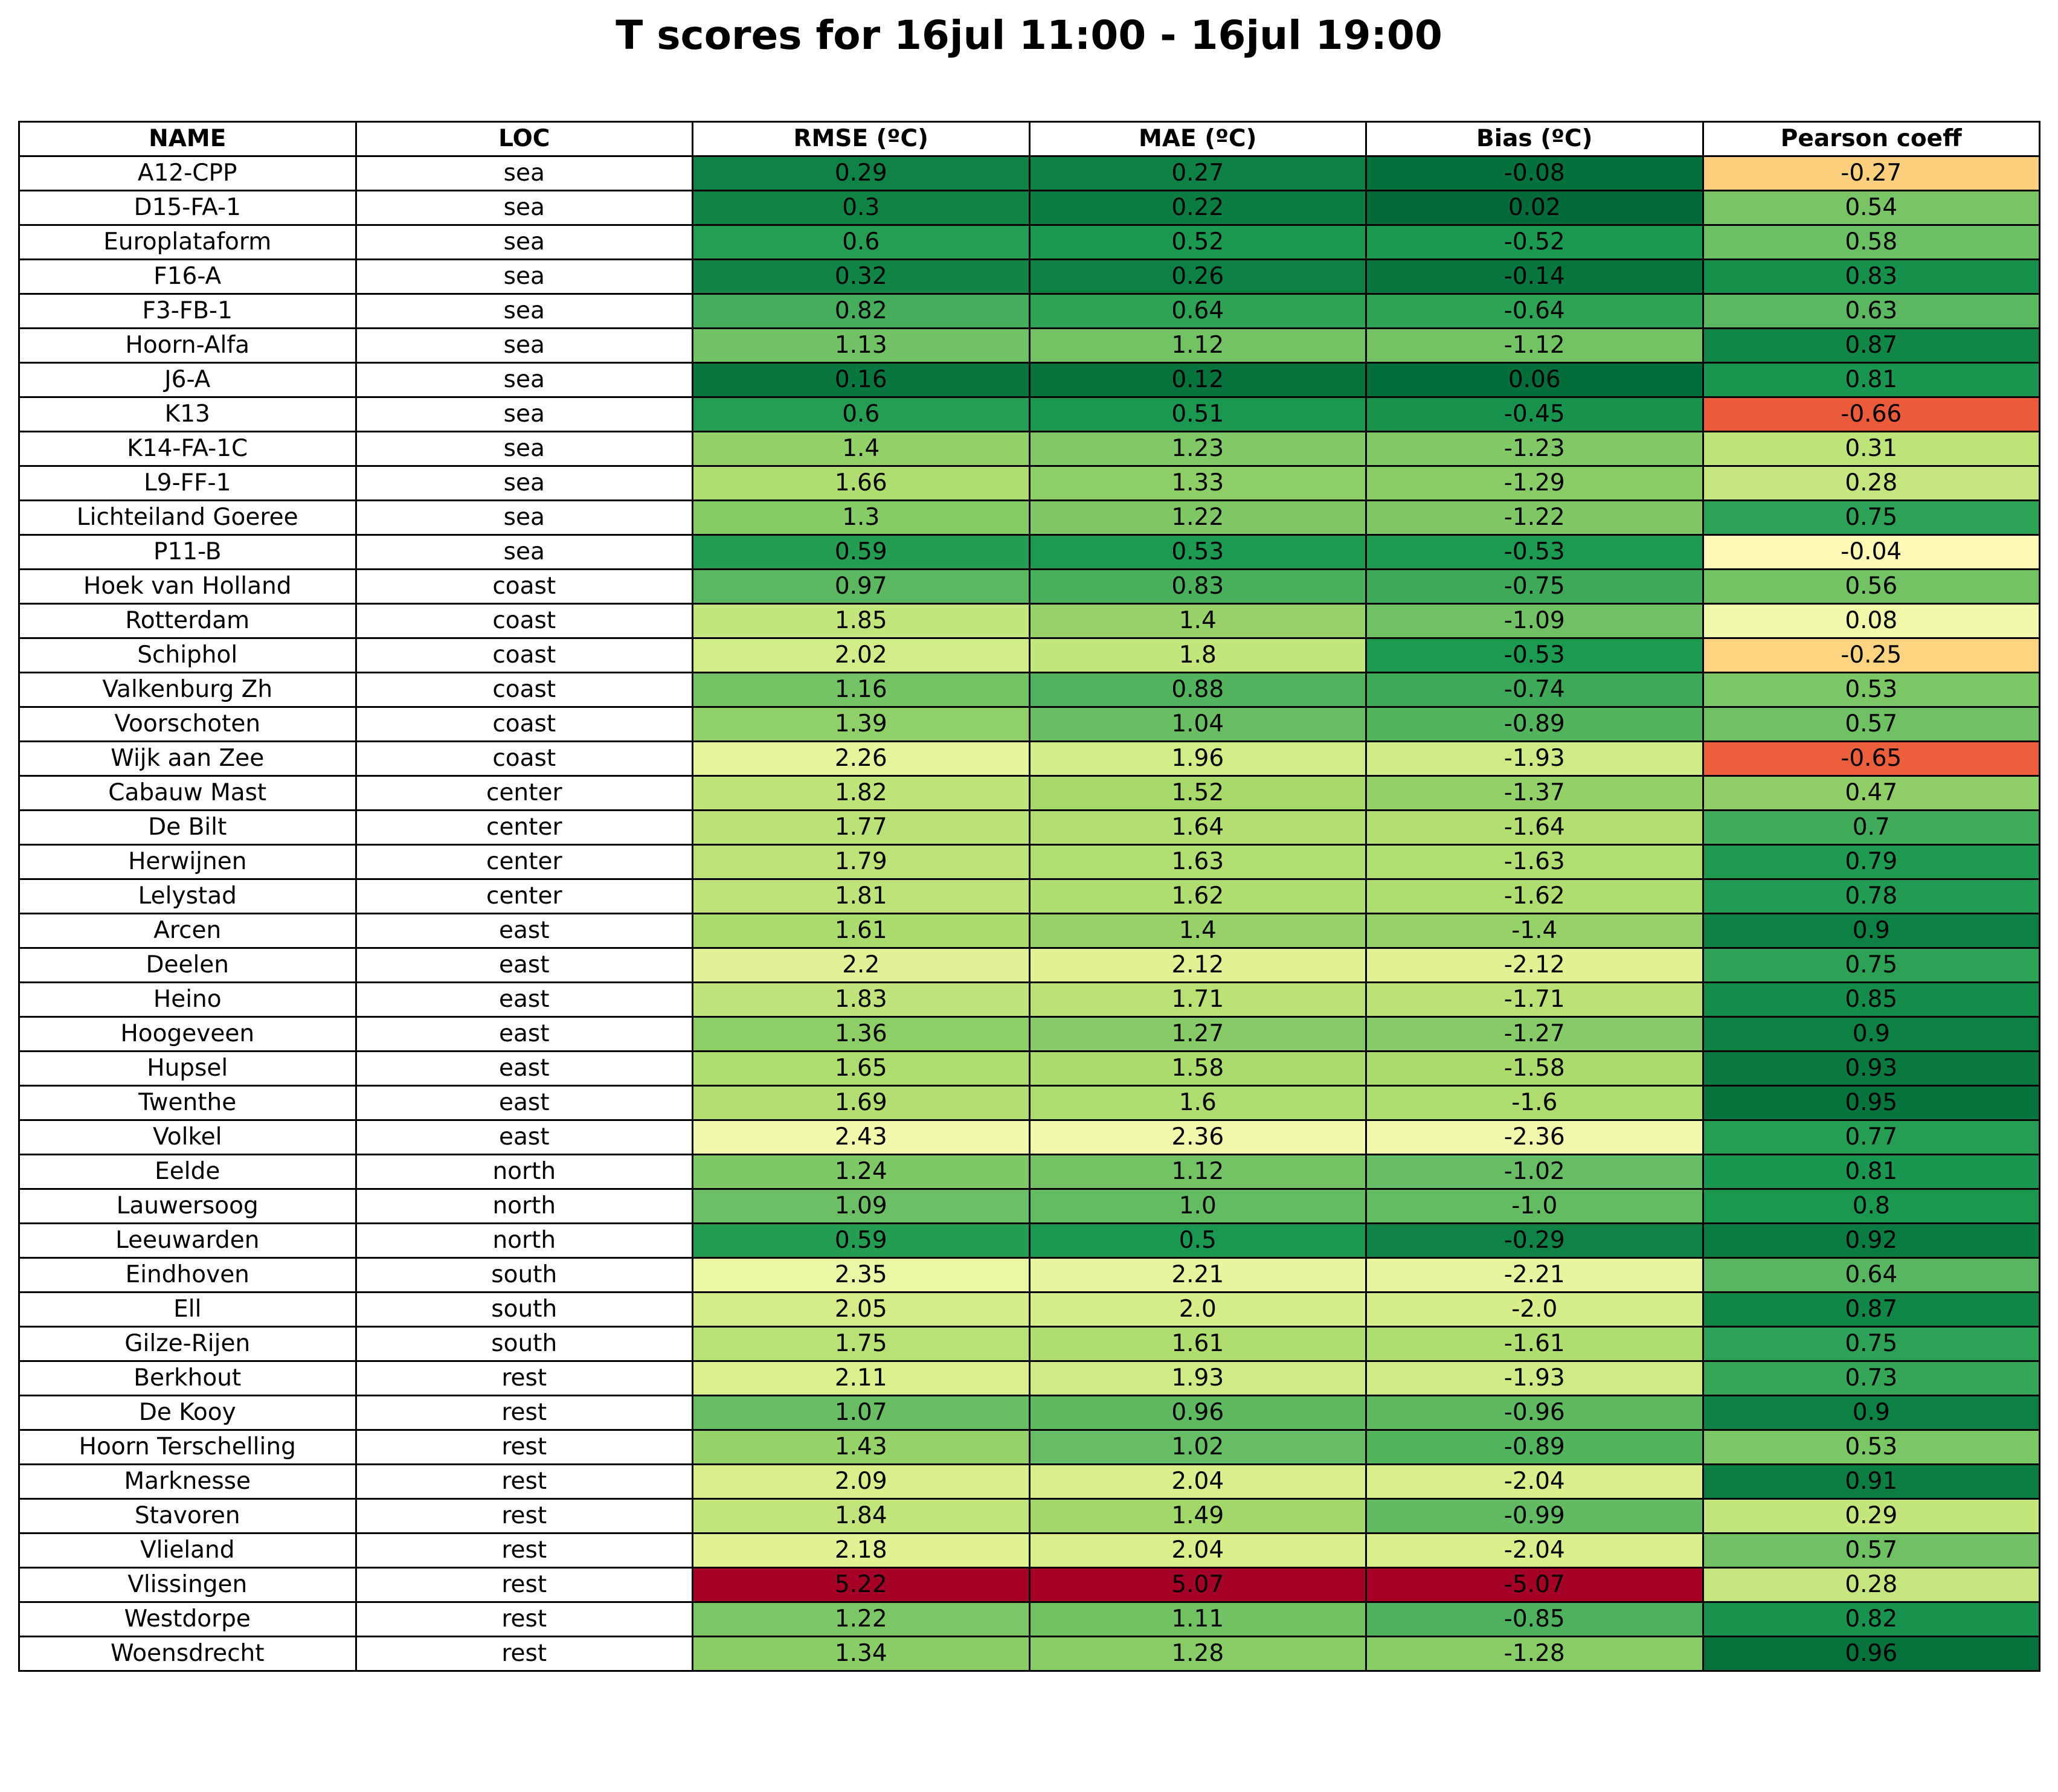  I want to click on bias-cell: -1.4, so click(1534, 931).